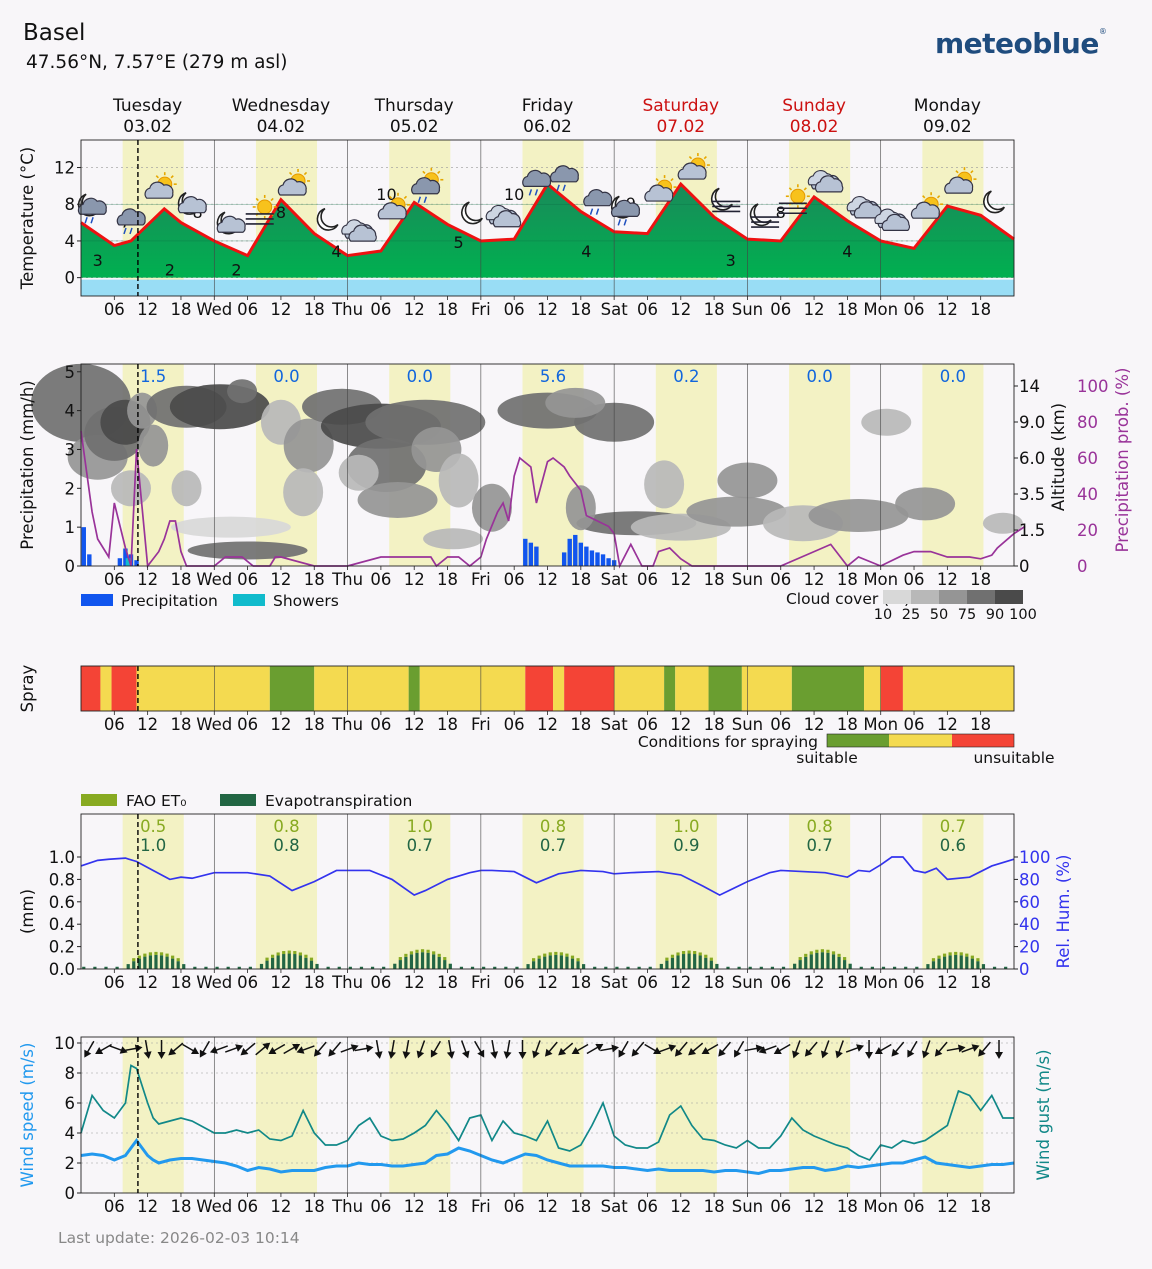 This screenshot has width=1152, height=1269. What do you see at coordinates (537, 178) in the screenshot?
I see `cloud-shape` at bounding box center [537, 178].